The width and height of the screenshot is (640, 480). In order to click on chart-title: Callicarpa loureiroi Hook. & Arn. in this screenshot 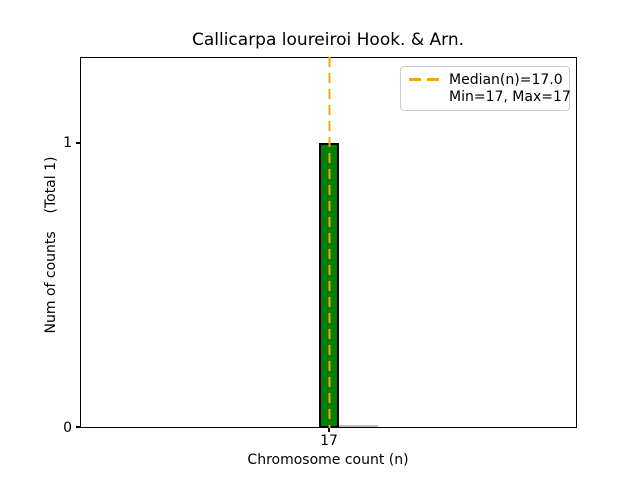, I will do `click(328, 40)`.